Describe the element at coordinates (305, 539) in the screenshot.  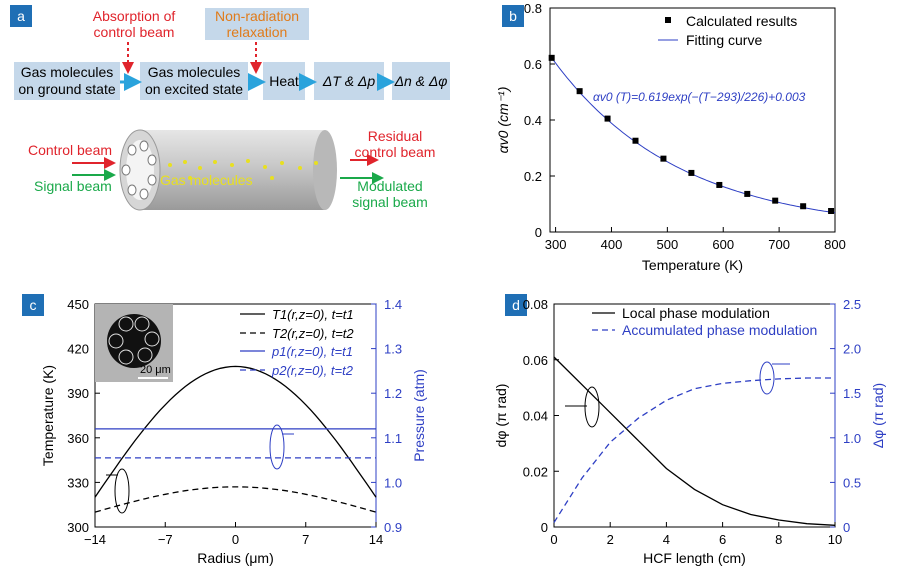
I see `x-tick-label-c: 7` at that location.